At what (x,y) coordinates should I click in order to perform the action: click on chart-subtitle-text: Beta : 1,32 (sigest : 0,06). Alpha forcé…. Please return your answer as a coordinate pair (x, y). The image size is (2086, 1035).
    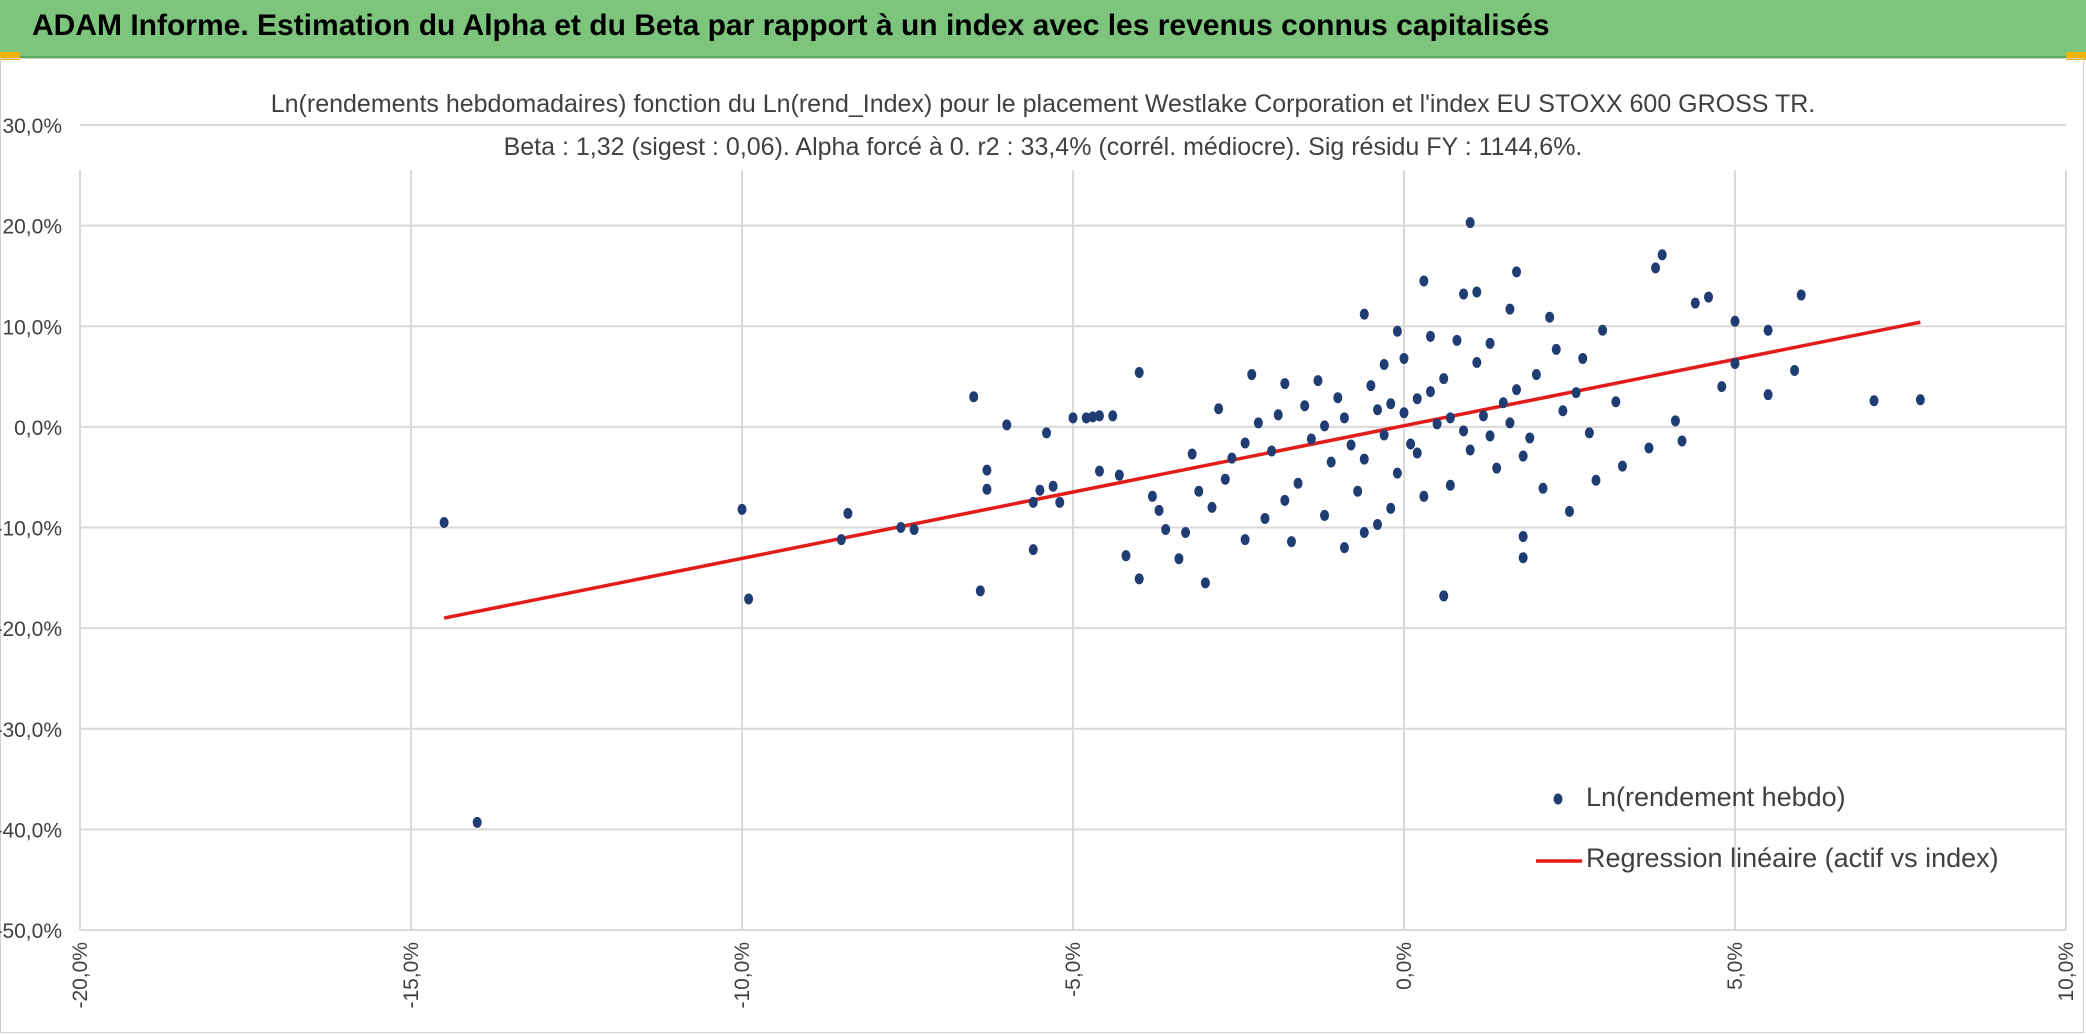
    Looking at the image, I should click on (1043, 147).